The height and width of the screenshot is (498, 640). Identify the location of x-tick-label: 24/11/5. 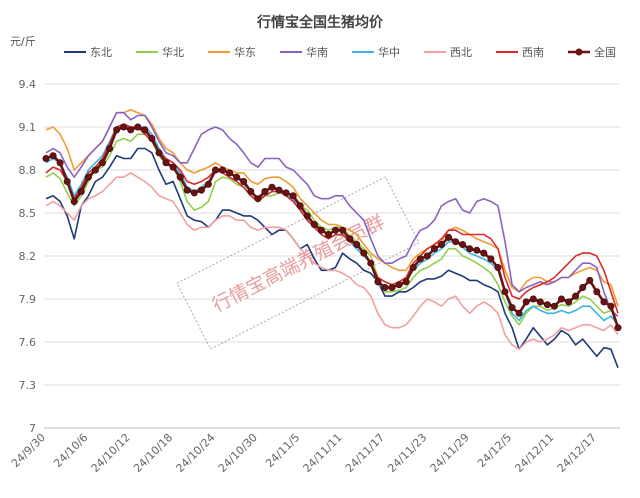
(282, 450).